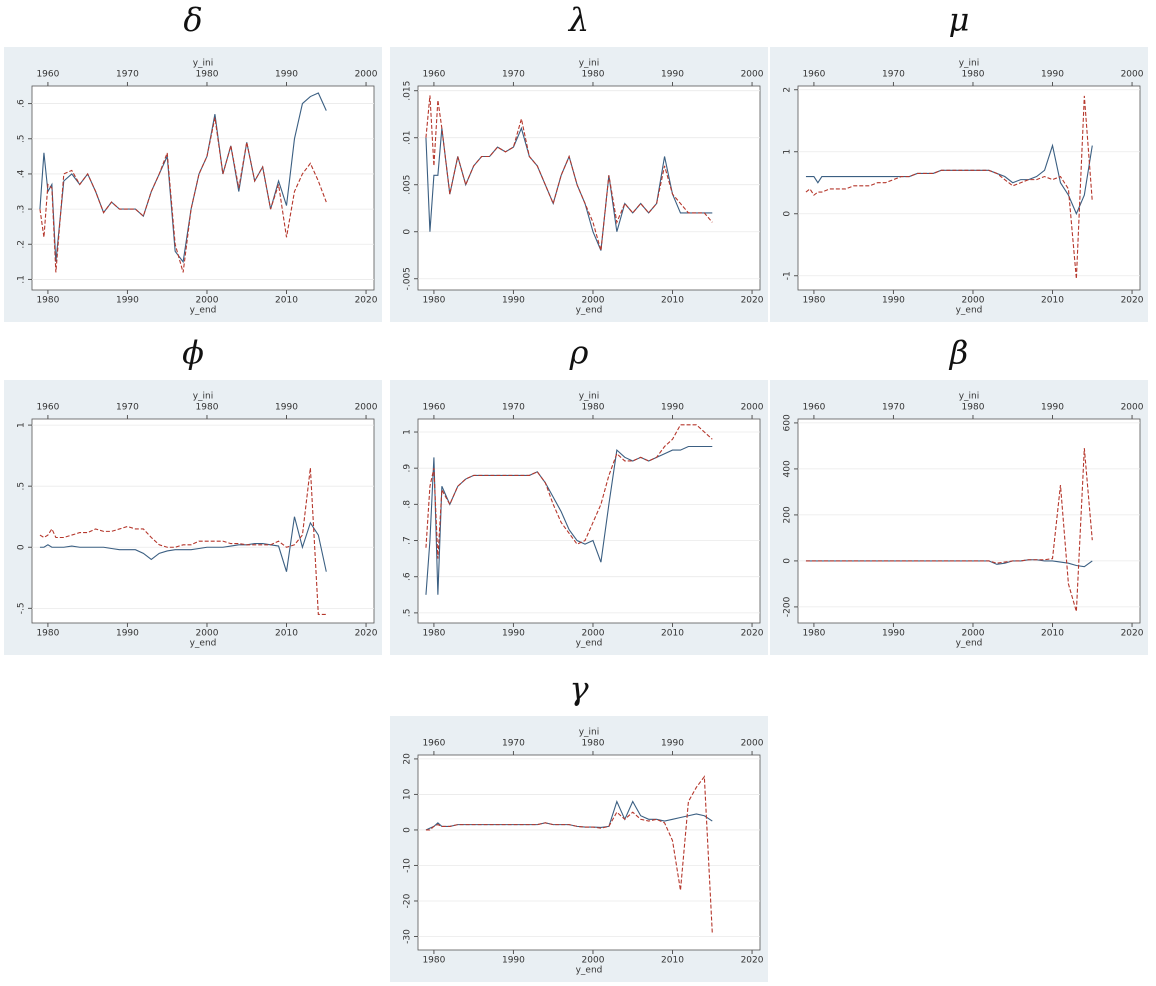 This screenshot has height=986, width=1156. Describe the element at coordinates (579, 353) in the screenshot. I see `panel-title: ρ` at that location.